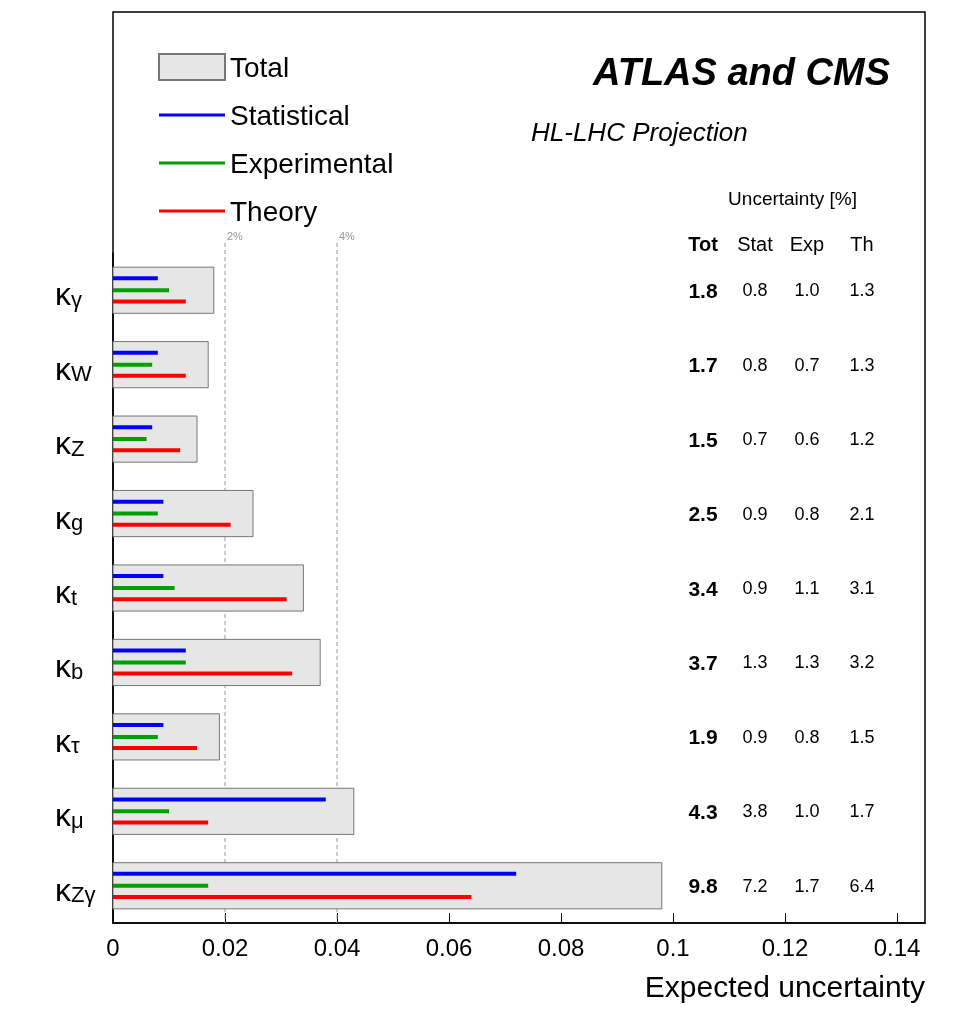 Image resolution: width=953 pixels, height=1028 pixels. I want to click on y-tick-label: κZγ, so click(75, 889).